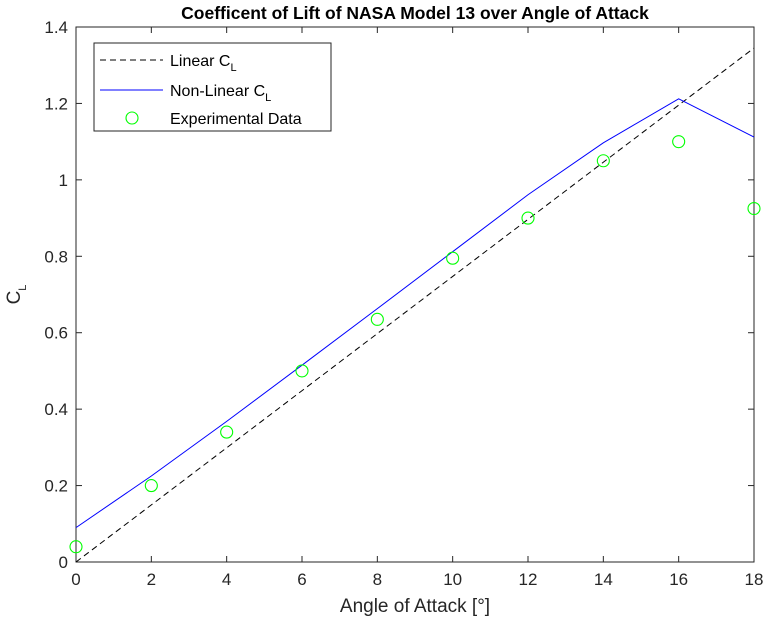 The image size is (769, 624). Describe the element at coordinates (452, 579) in the screenshot. I see `x-tick-label: 10` at that location.